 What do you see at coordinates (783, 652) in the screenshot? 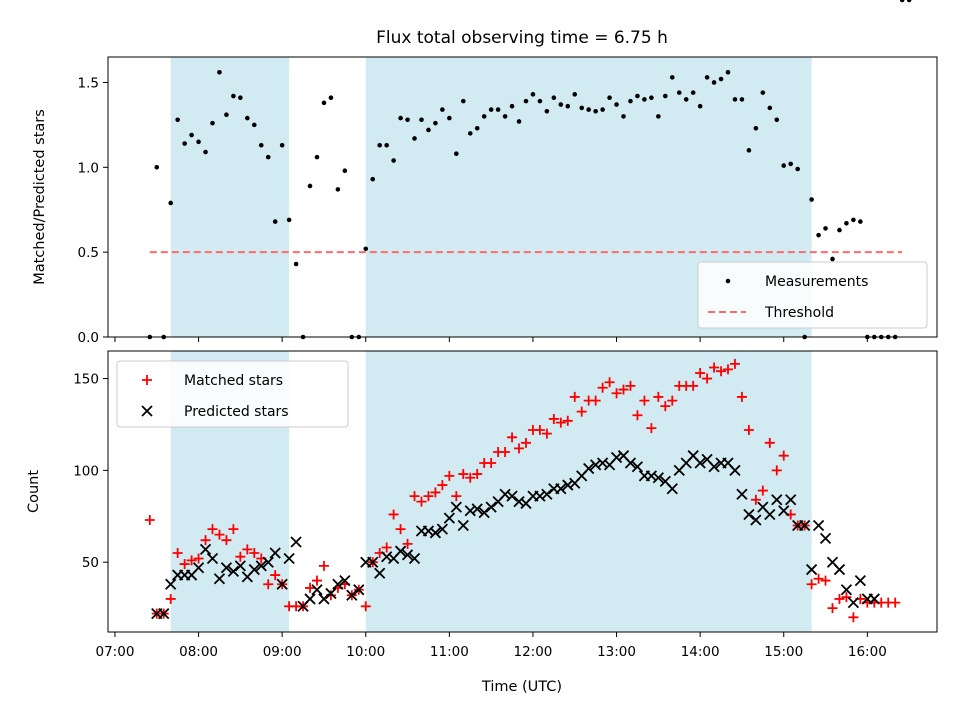
I see `x-tick-label: 15:00` at bounding box center [783, 652].